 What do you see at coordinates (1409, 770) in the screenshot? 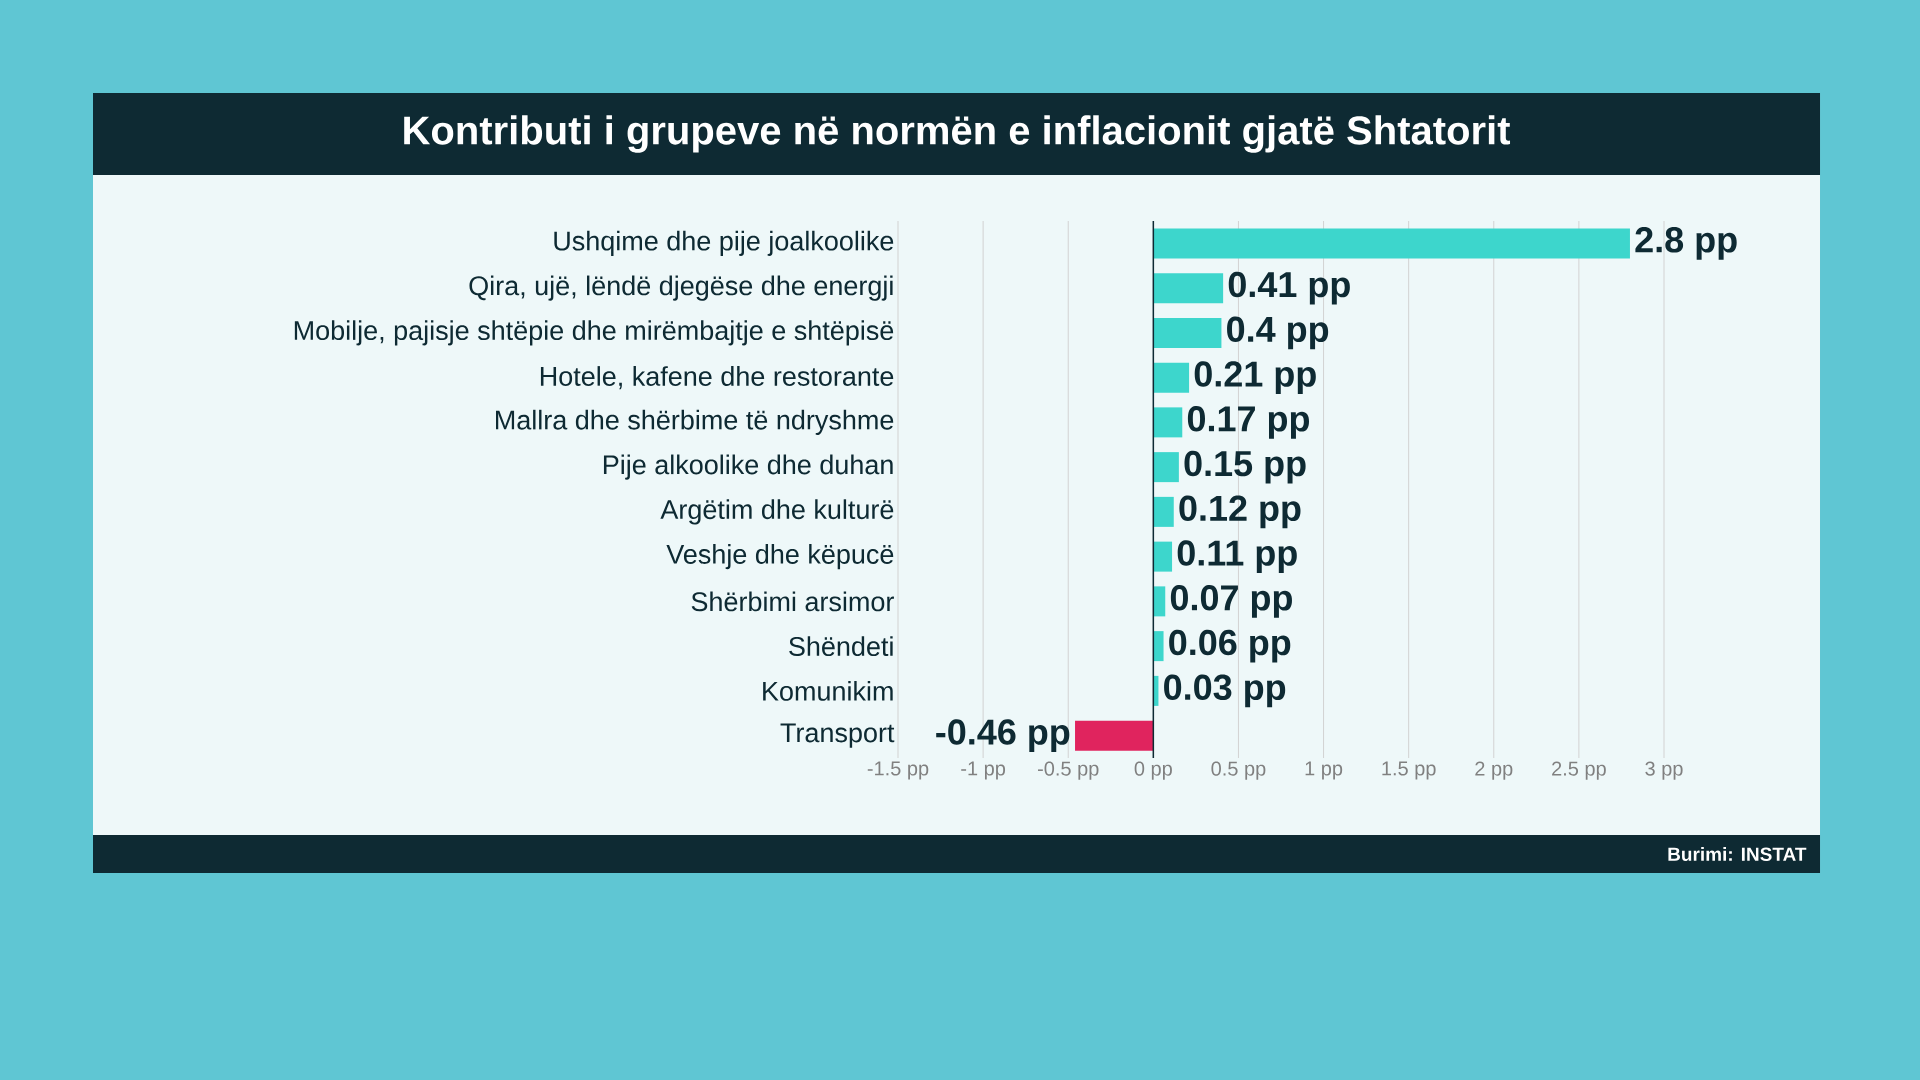
I see `x-tick-label: 1.5 pp` at bounding box center [1409, 770].